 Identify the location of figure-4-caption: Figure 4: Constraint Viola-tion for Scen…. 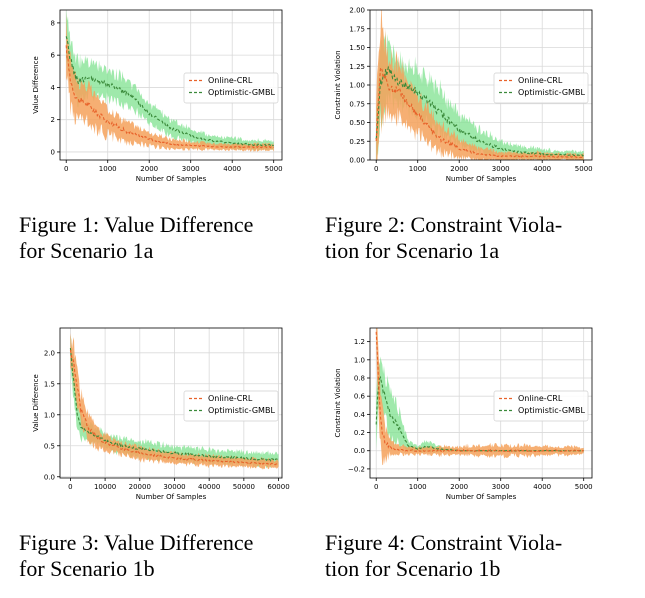
(443, 556).